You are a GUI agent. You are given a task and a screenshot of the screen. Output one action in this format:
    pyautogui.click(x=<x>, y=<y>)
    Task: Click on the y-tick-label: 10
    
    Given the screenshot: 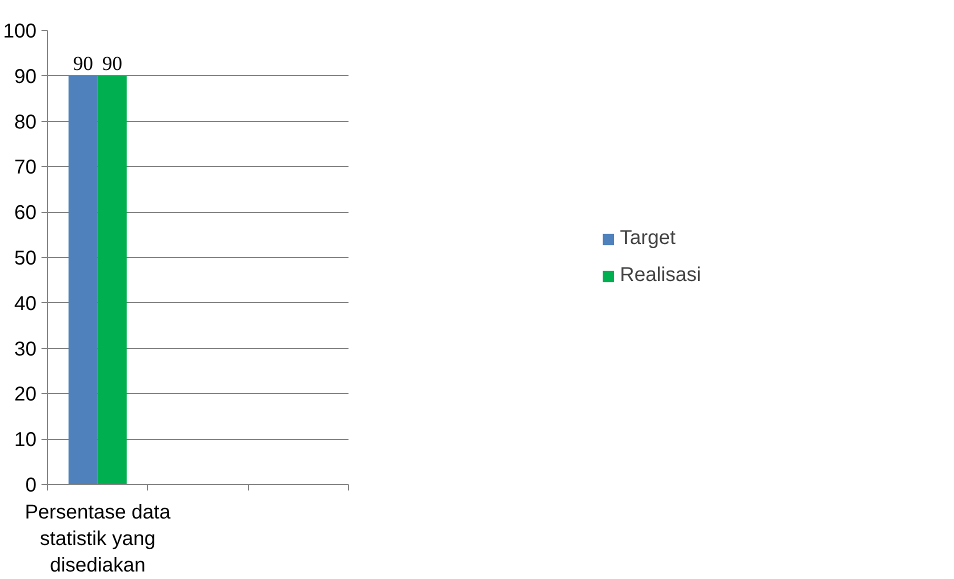 What is the action you would take?
    pyautogui.click(x=25, y=440)
    